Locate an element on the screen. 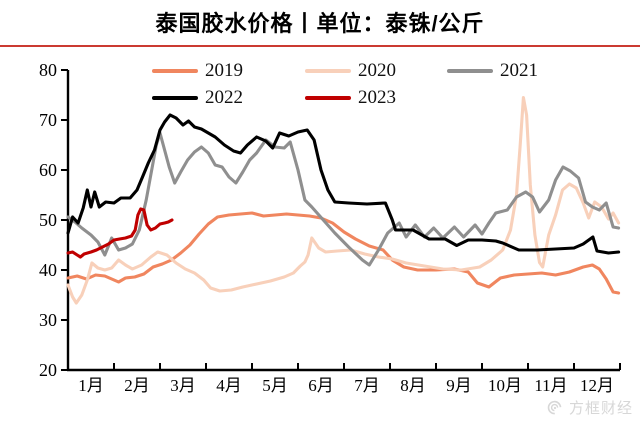 The height and width of the screenshot is (426, 640). x-axis-tick-label: 6月 is located at coordinates (321, 385).